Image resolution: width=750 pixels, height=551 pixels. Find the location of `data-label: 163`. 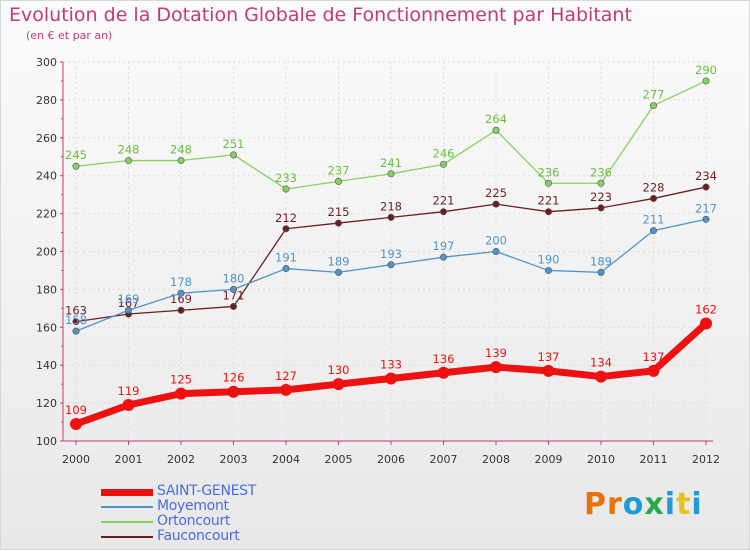

data-label: 163 is located at coordinates (76, 311).